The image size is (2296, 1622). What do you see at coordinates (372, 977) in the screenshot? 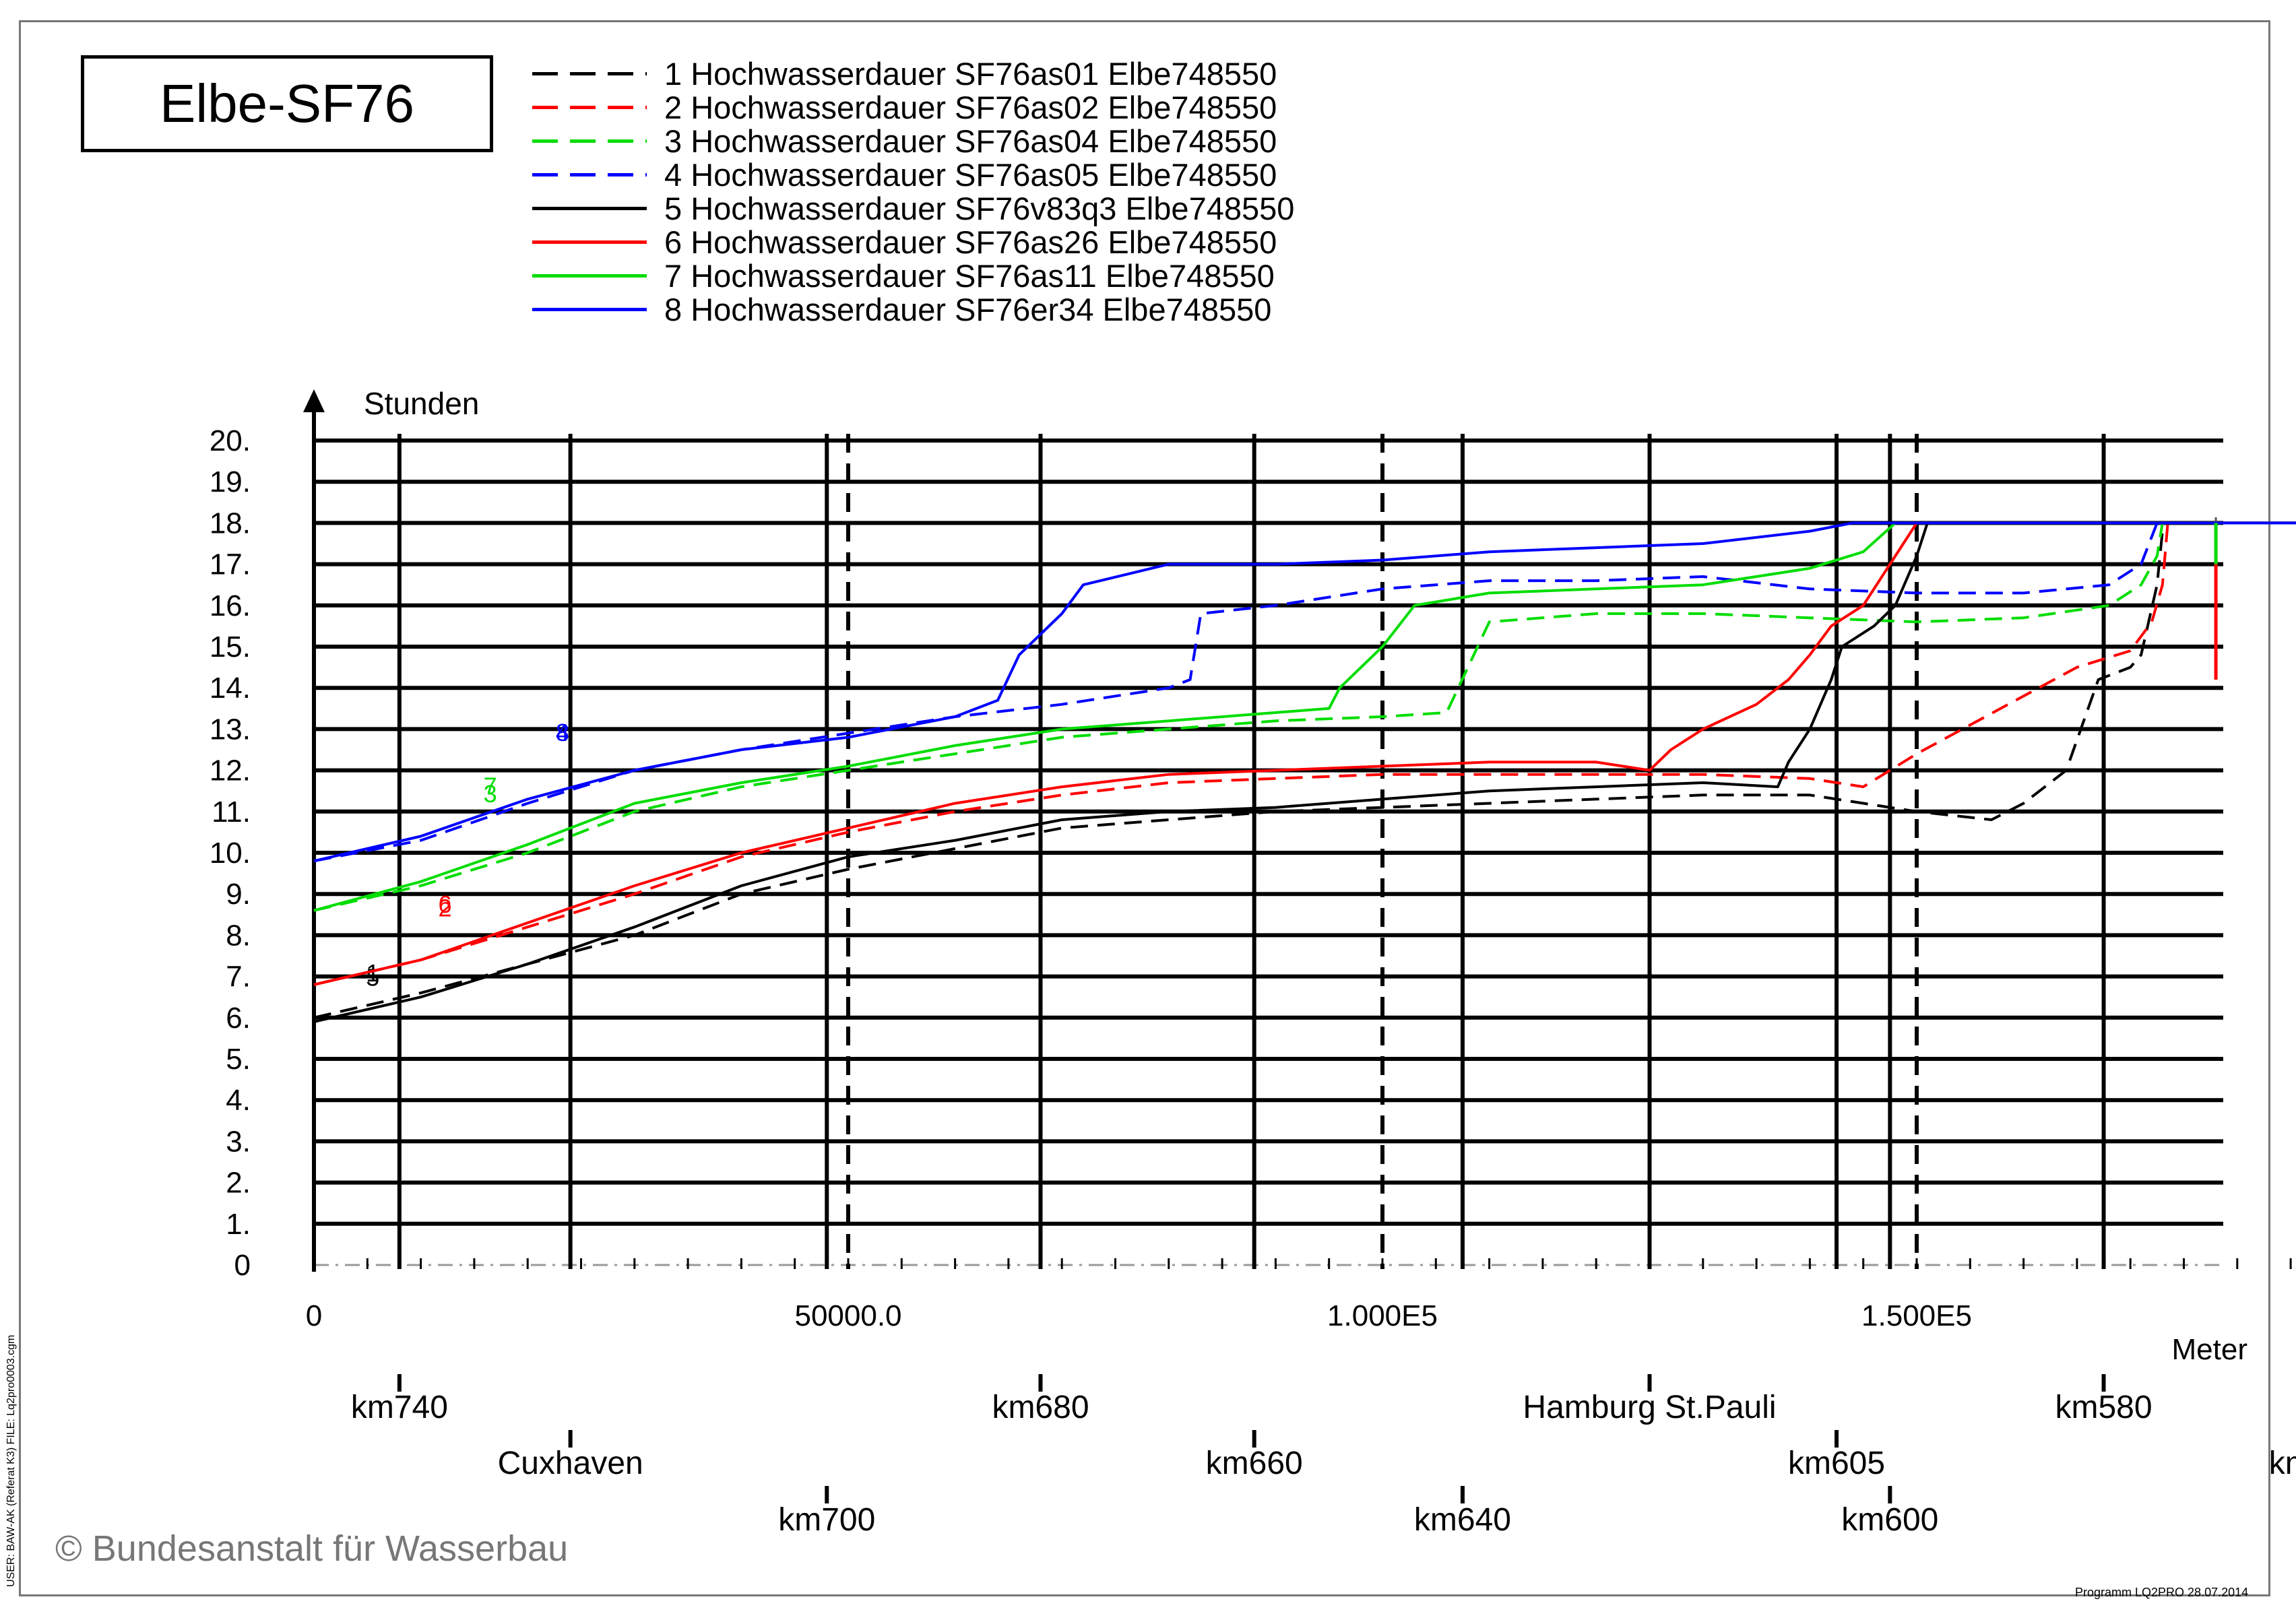
I see `series-tag: 5` at bounding box center [372, 977].